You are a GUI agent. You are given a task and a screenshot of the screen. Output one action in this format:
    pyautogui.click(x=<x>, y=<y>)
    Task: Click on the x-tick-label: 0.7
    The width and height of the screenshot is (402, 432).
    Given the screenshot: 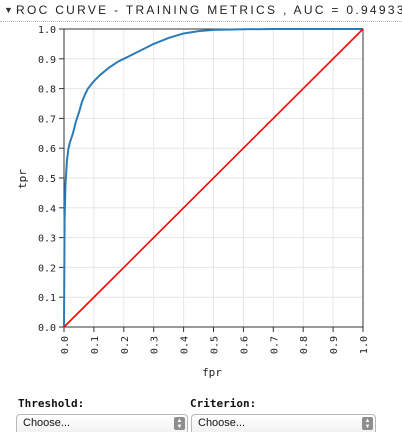 What is the action you would take?
    pyautogui.click(x=274, y=345)
    